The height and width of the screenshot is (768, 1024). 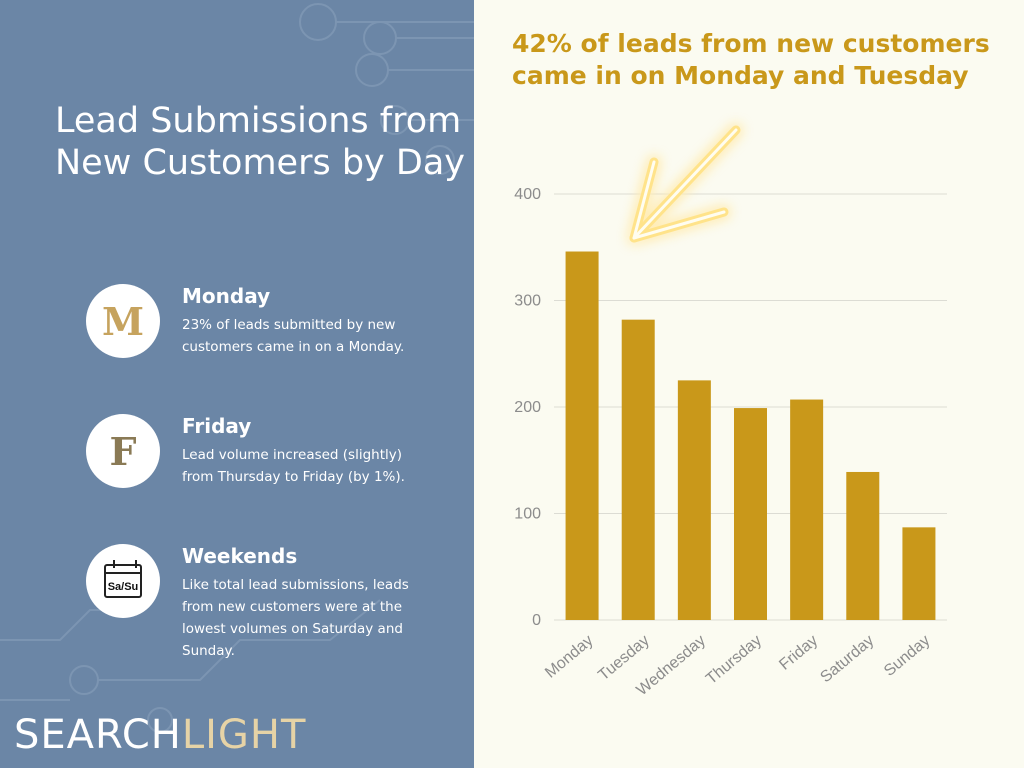 I want to click on y-tick-label: 0, so click(x=536, y=620).